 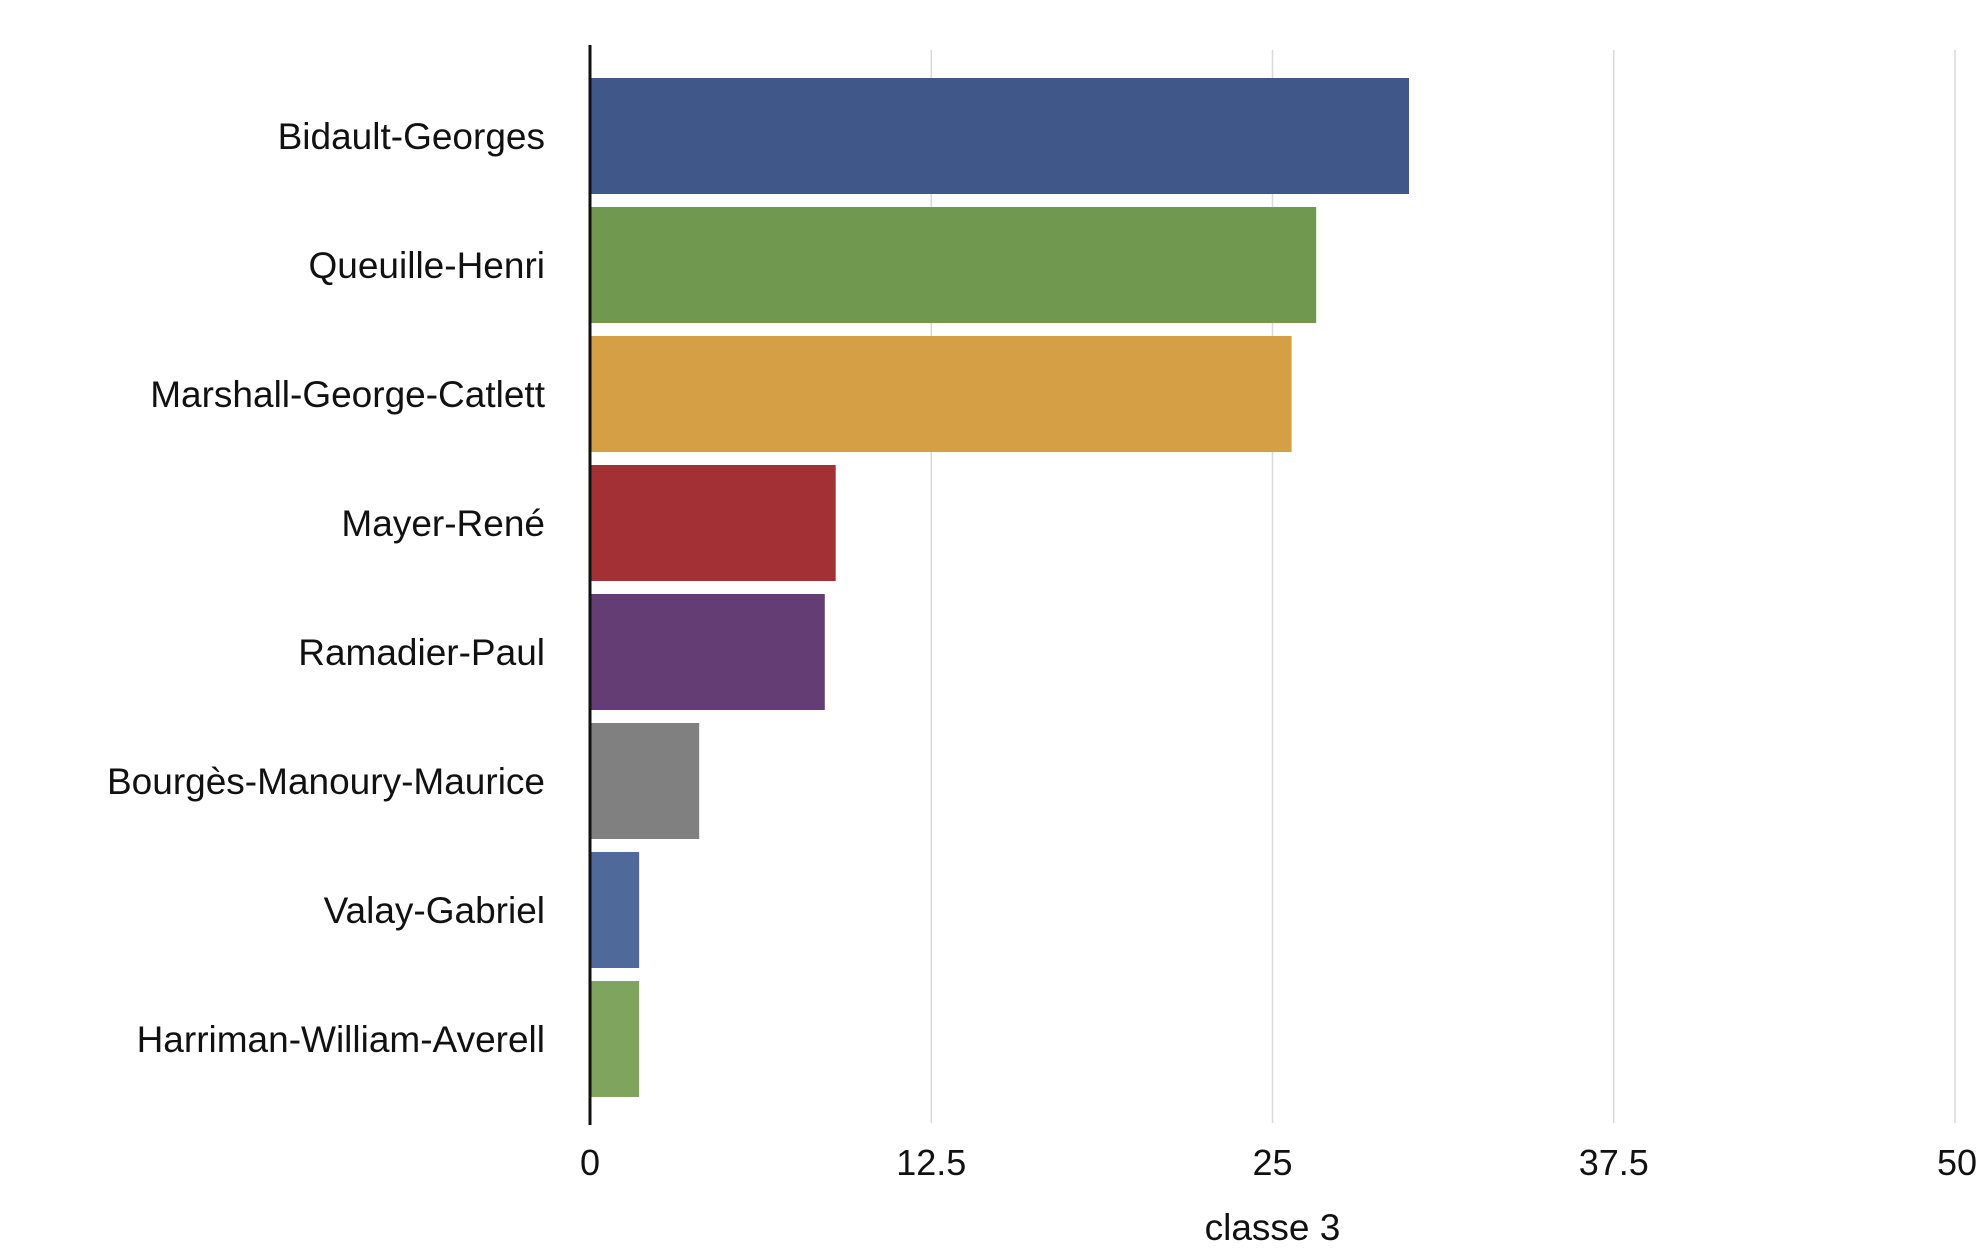 I want to click on category-label: Queuille-Henri, so click(x=427, y=265).